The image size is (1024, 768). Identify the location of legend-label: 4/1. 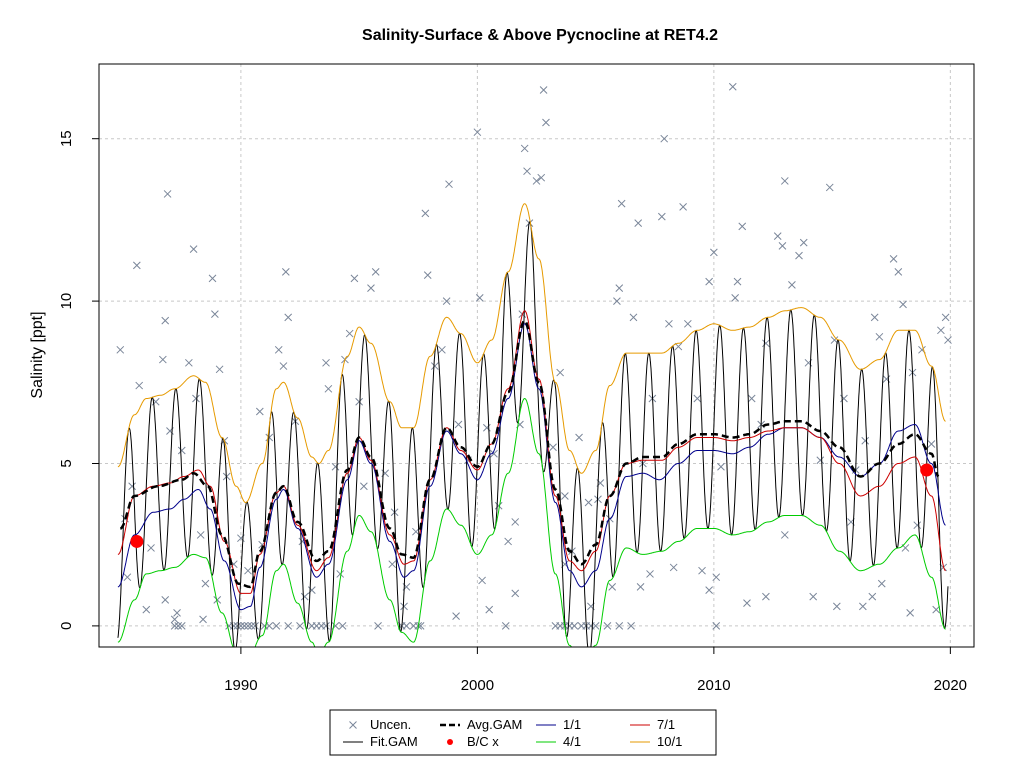
(572, 741).